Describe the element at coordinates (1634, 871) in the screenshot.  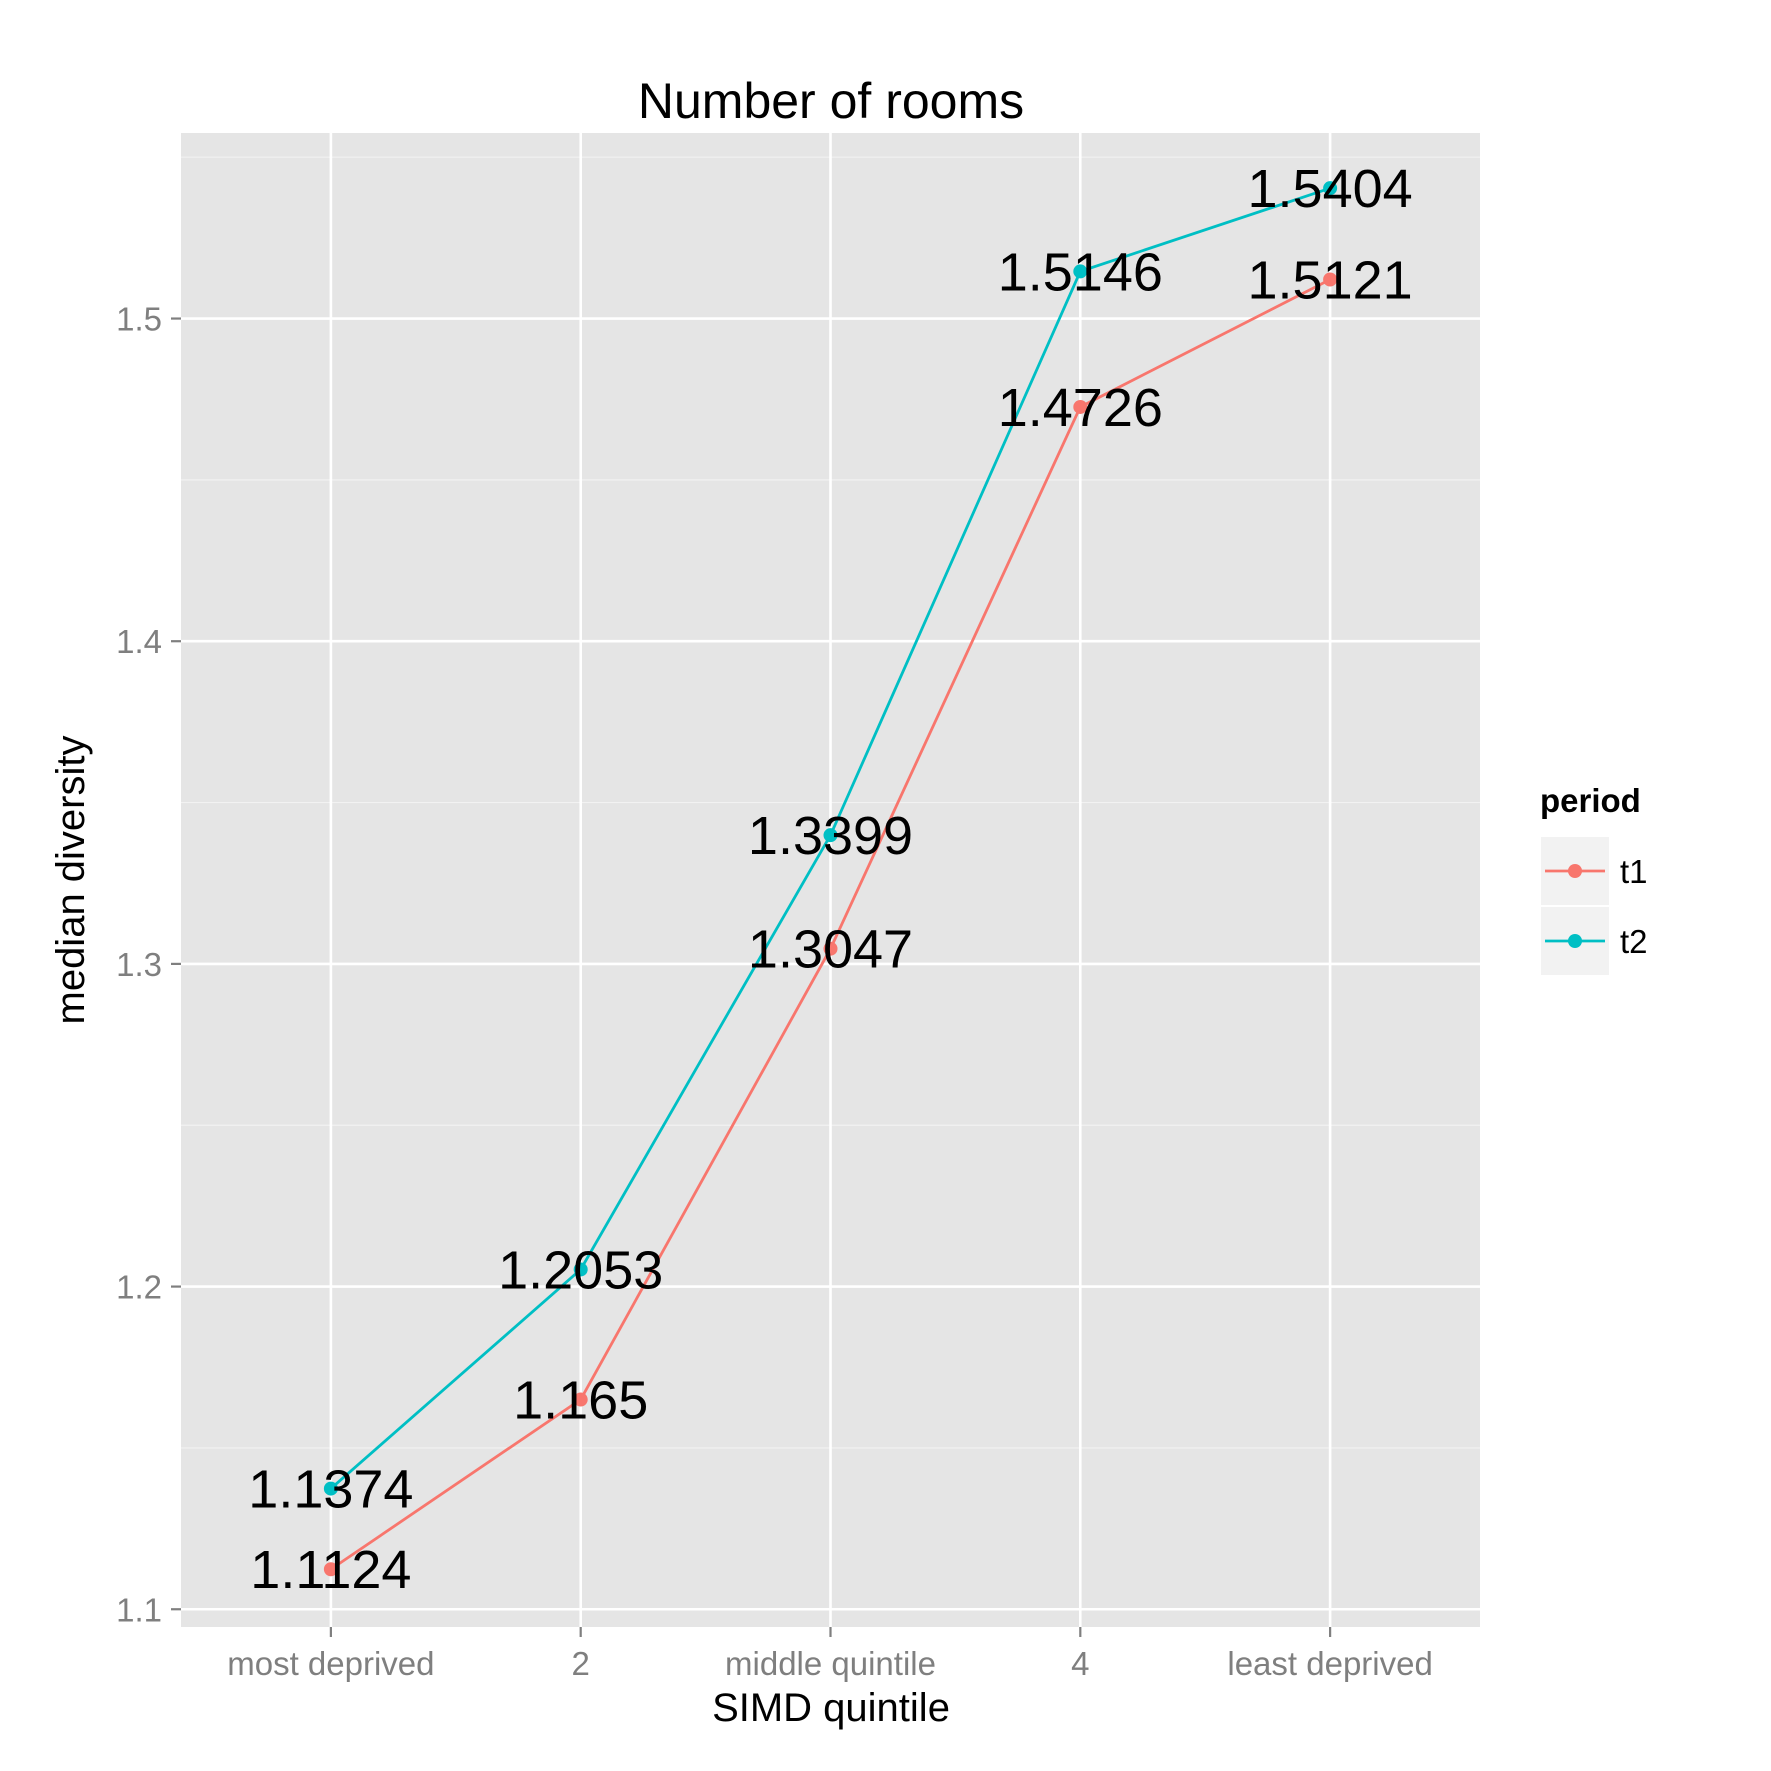
I see `legend-label-t1: t1` at that location.